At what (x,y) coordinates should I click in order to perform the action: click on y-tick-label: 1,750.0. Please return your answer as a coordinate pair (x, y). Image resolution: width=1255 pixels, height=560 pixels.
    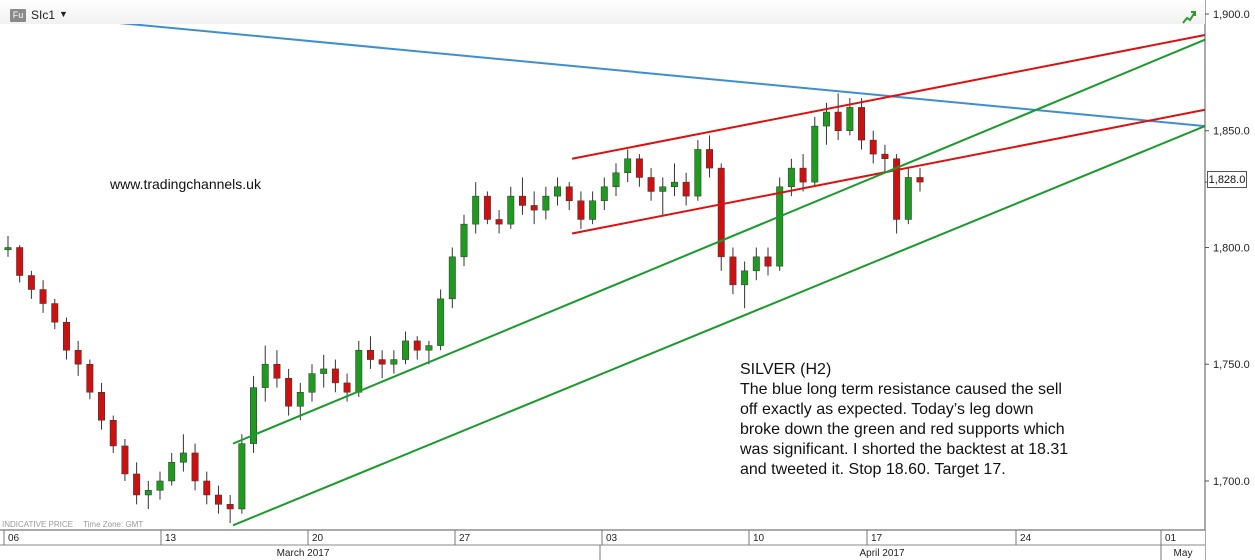
    Looking at the image, I should click on (1231, 365).